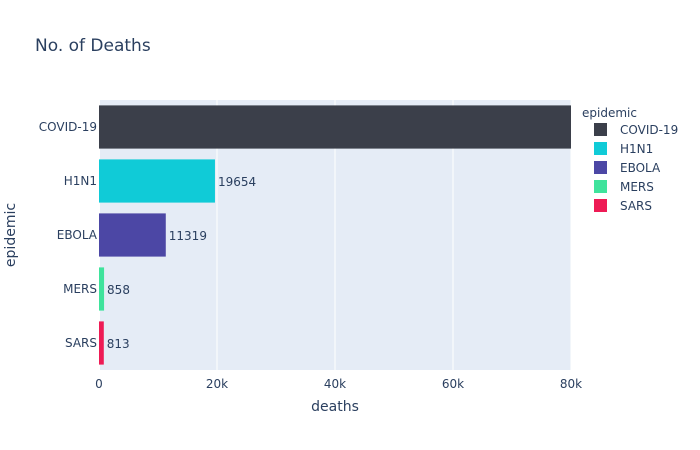 The height and width of the screenshot is (450, 700). What do you see at coordinates (649, 130) in the screenshot?
I see `legend-item-label: COVID-19` at bounding box center [649, 130].